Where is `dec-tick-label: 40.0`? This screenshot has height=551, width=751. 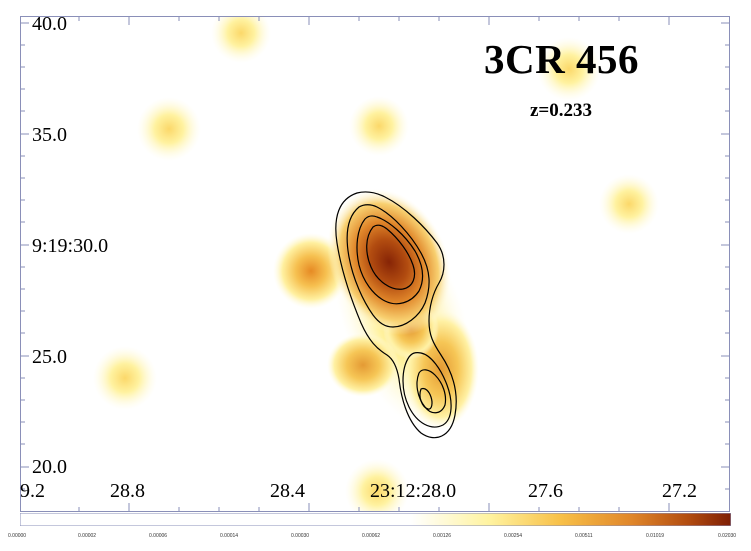
dec-tick-label: 40.0 is located at coordinates (49, 24).